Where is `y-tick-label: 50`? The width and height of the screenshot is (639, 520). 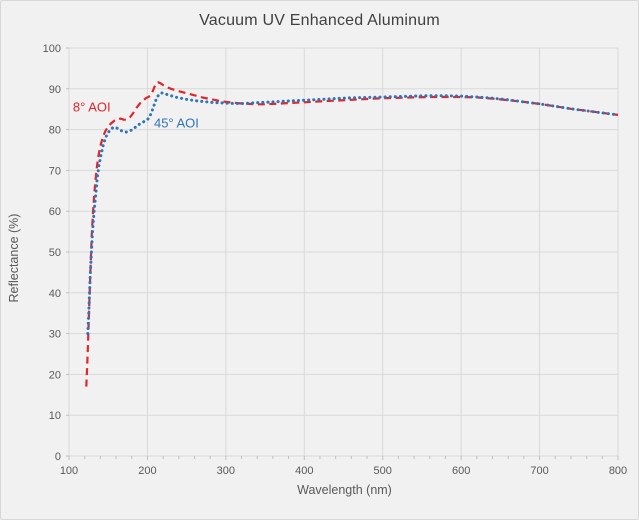
y-tick-label: 50 is located at coordinates (55, 253).